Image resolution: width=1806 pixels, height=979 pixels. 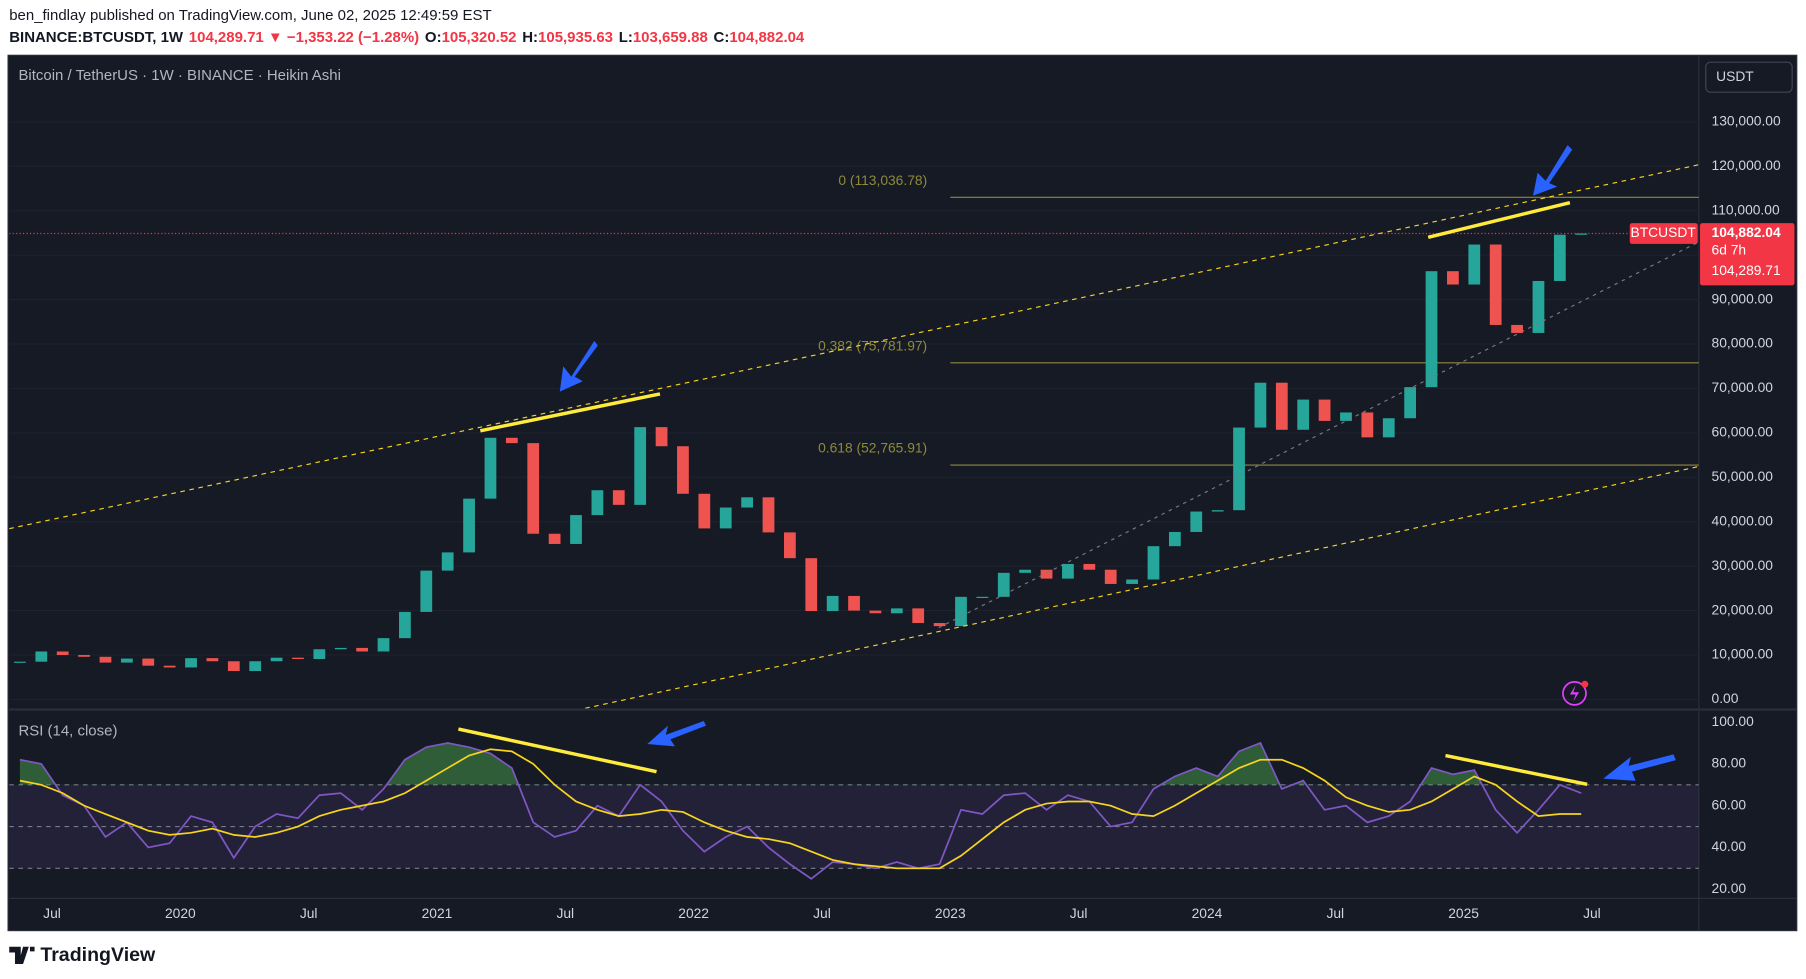 What do you see at coordinates (1743, 387) in the screenshot?
I see `y-tick-label: 70,000.00` at bounding box center [1743, 387].